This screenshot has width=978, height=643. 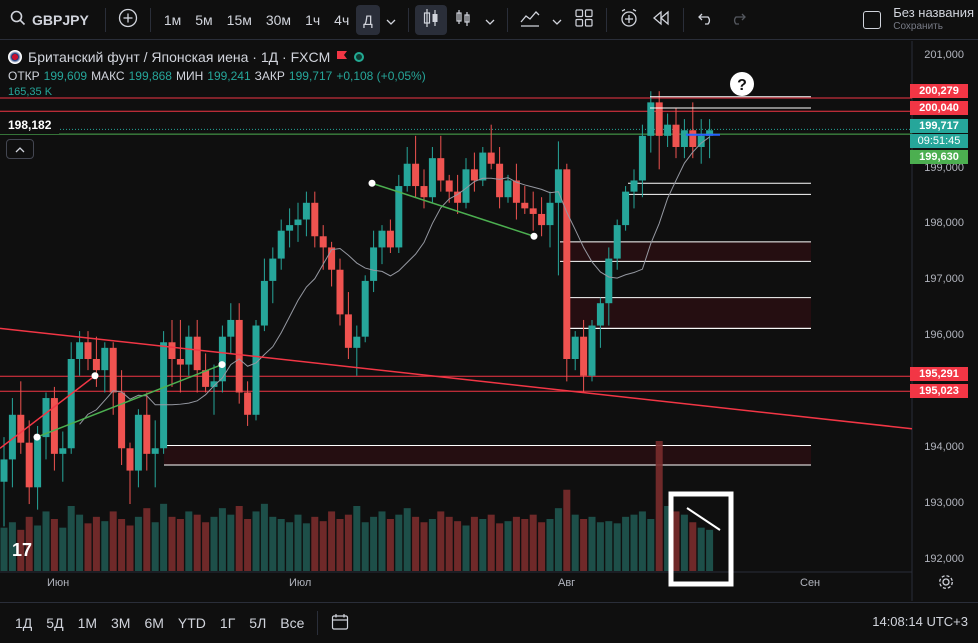 I want to click on range-6m: 6М, so click(x=154, y=623).